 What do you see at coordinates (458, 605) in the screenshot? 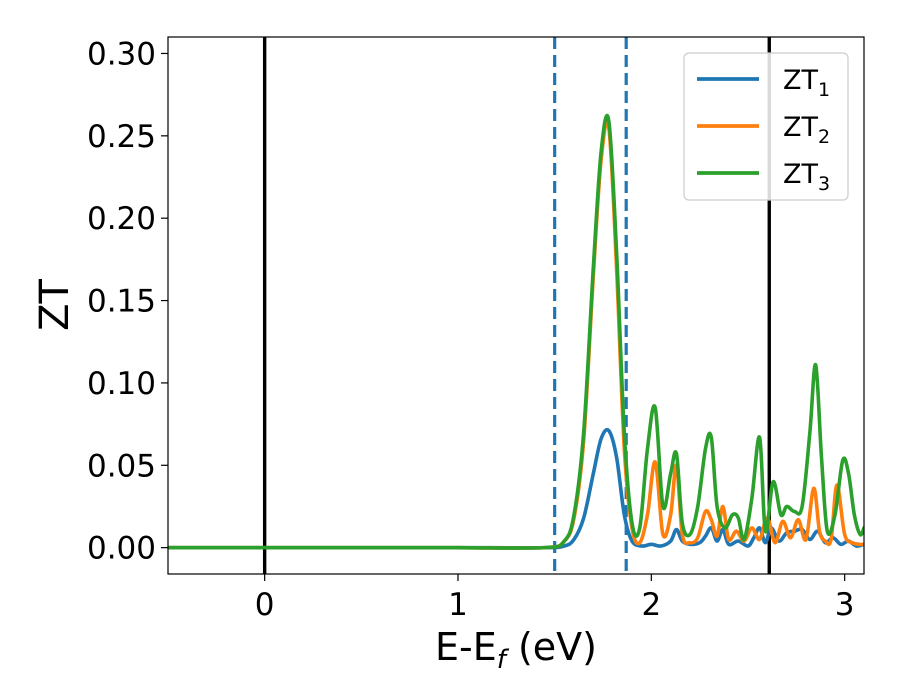
I see `x-tick-label: 1` at bounding box center [458, 605].